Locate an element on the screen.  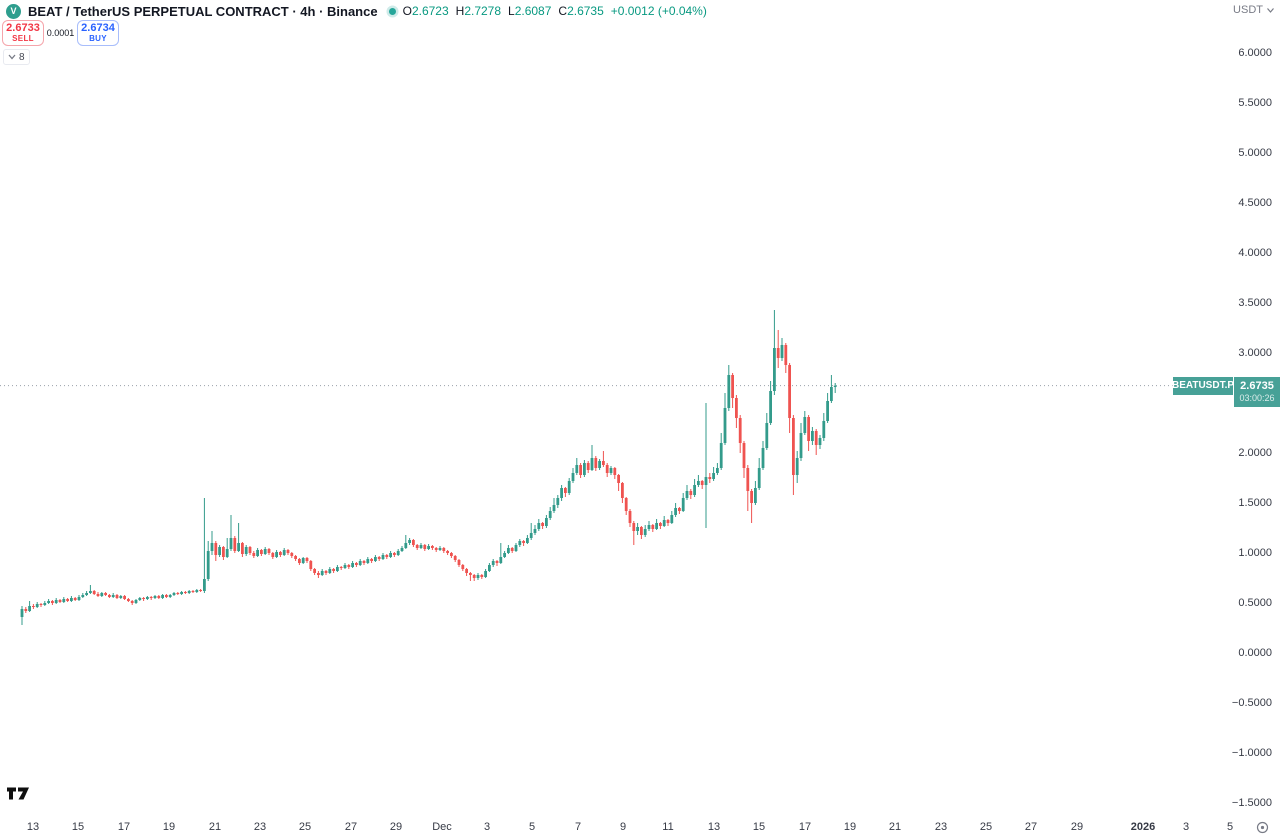
time-tick-label: 25 is located at coordinates (986, 827).